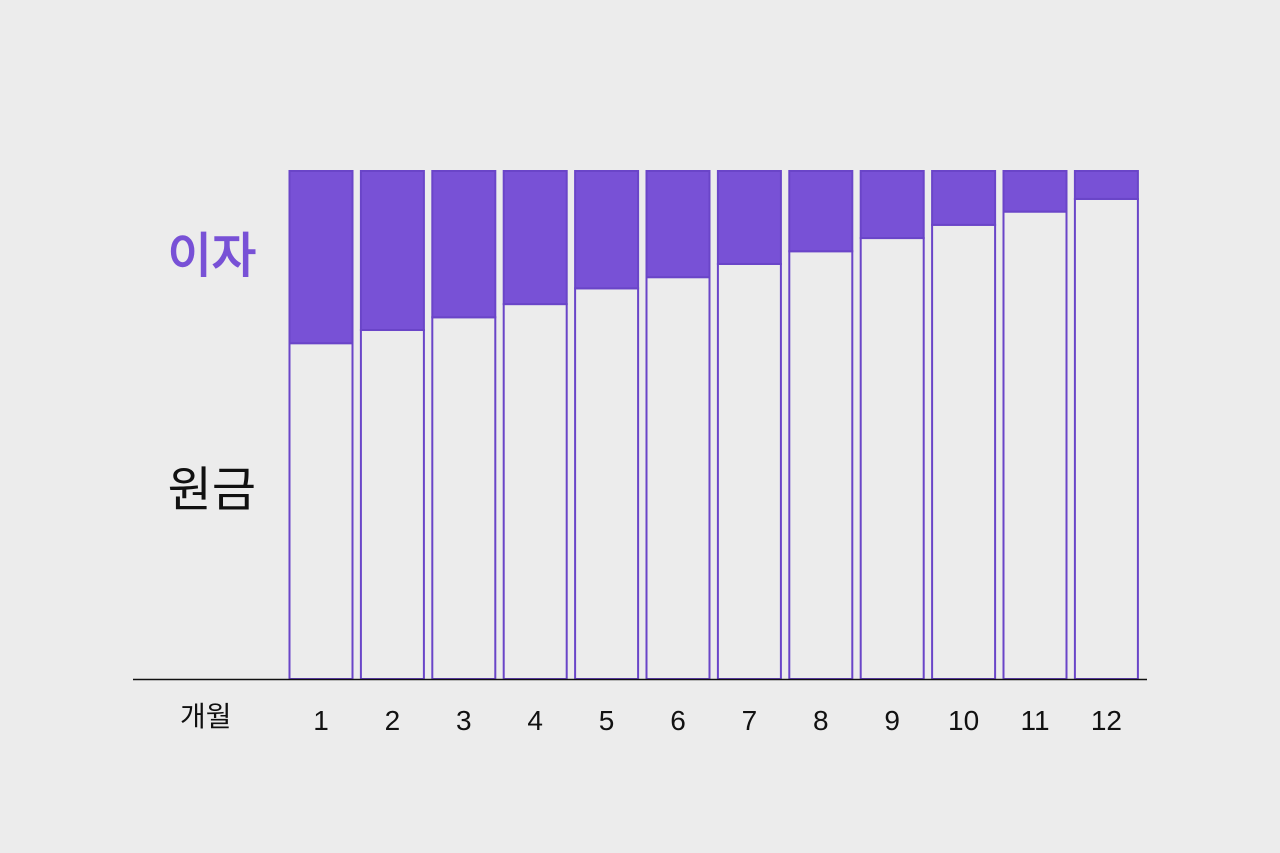 Image resolution: width=1280 pixels, height=853 pixels. Describe the element at coordinates (1106, 720) in the screenshot. I see `x-tick-label: 12` at that location.